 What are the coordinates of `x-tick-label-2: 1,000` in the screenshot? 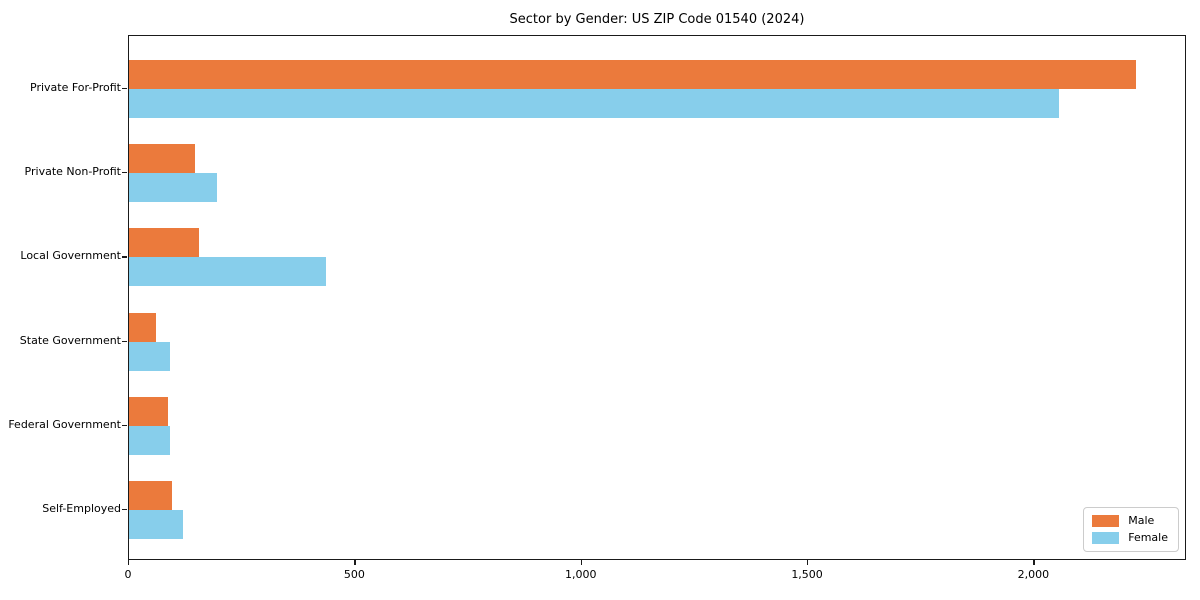 It's located at (580, 574).